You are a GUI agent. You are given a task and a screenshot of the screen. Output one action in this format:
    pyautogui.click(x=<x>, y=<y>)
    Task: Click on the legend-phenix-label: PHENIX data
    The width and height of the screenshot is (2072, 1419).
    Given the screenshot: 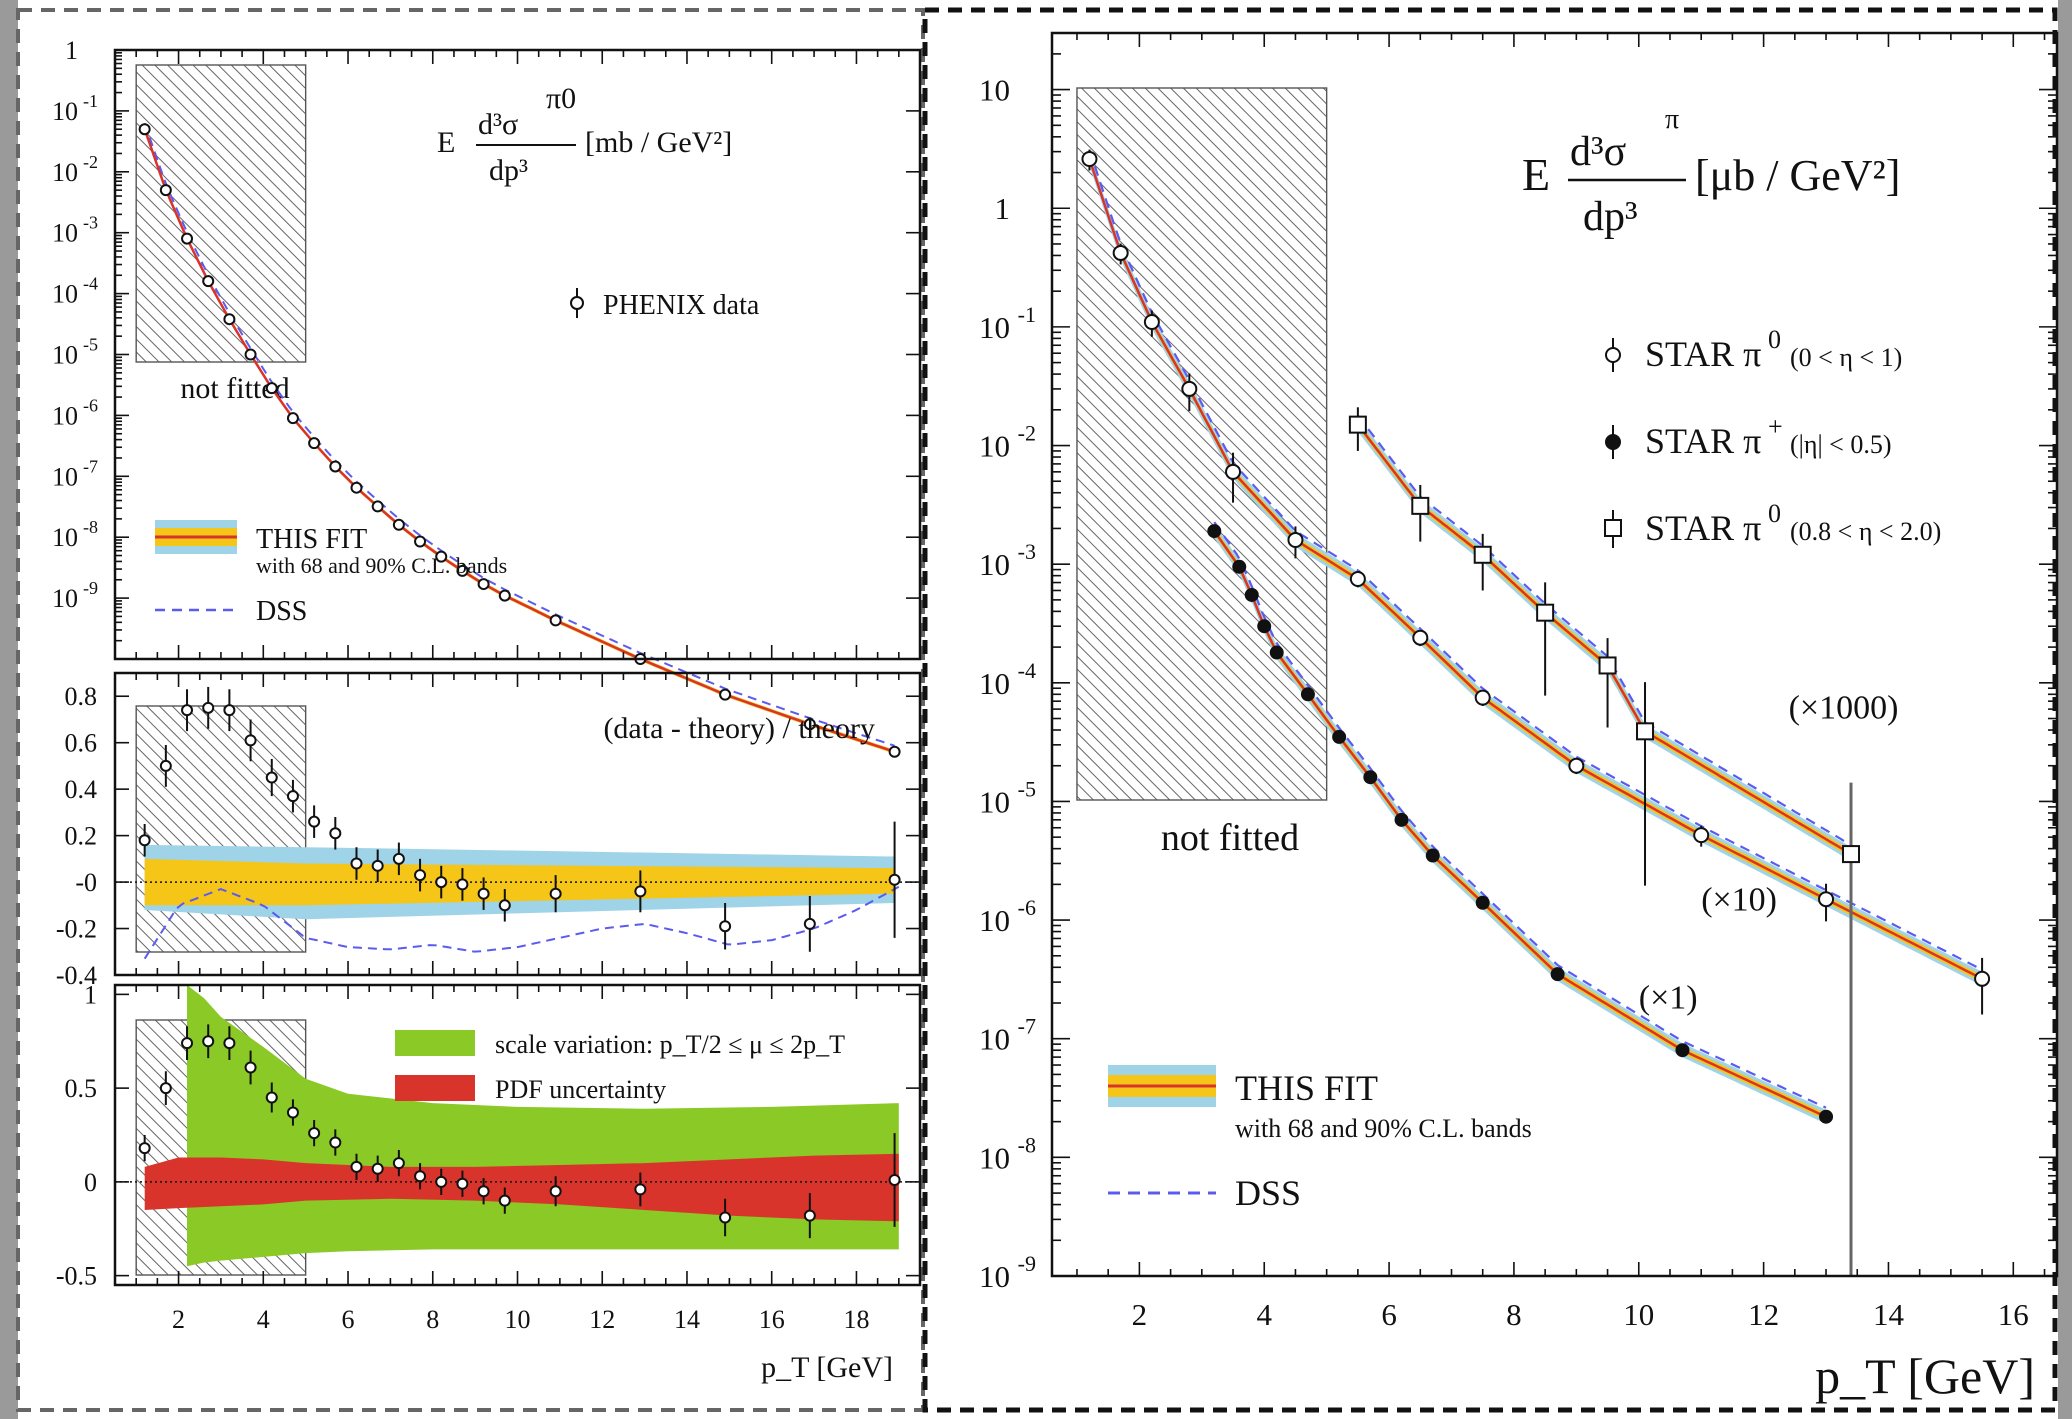 What is the action you would take?
    pyautogui.click(x=681, y=305)
    